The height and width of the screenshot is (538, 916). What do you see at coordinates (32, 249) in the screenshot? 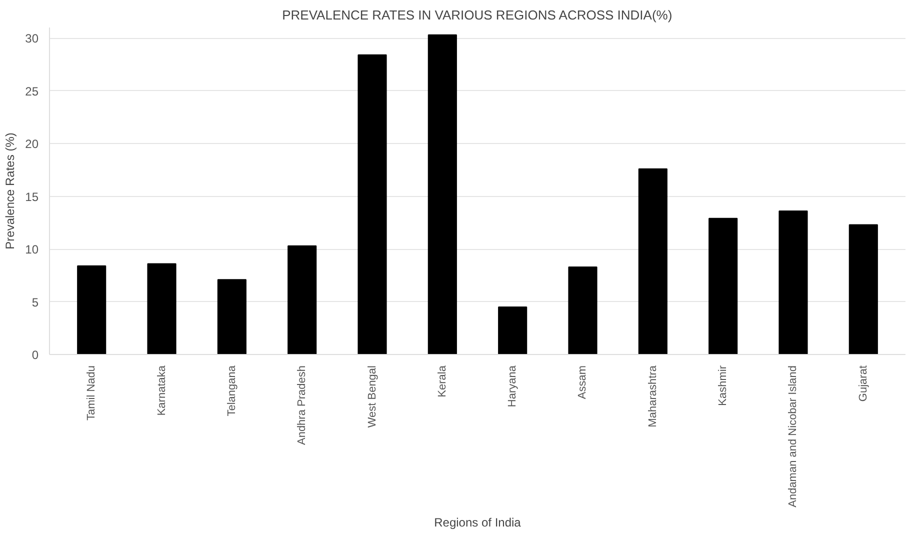
I see `y-tick-label: 10` at bounding box center [32, 249].